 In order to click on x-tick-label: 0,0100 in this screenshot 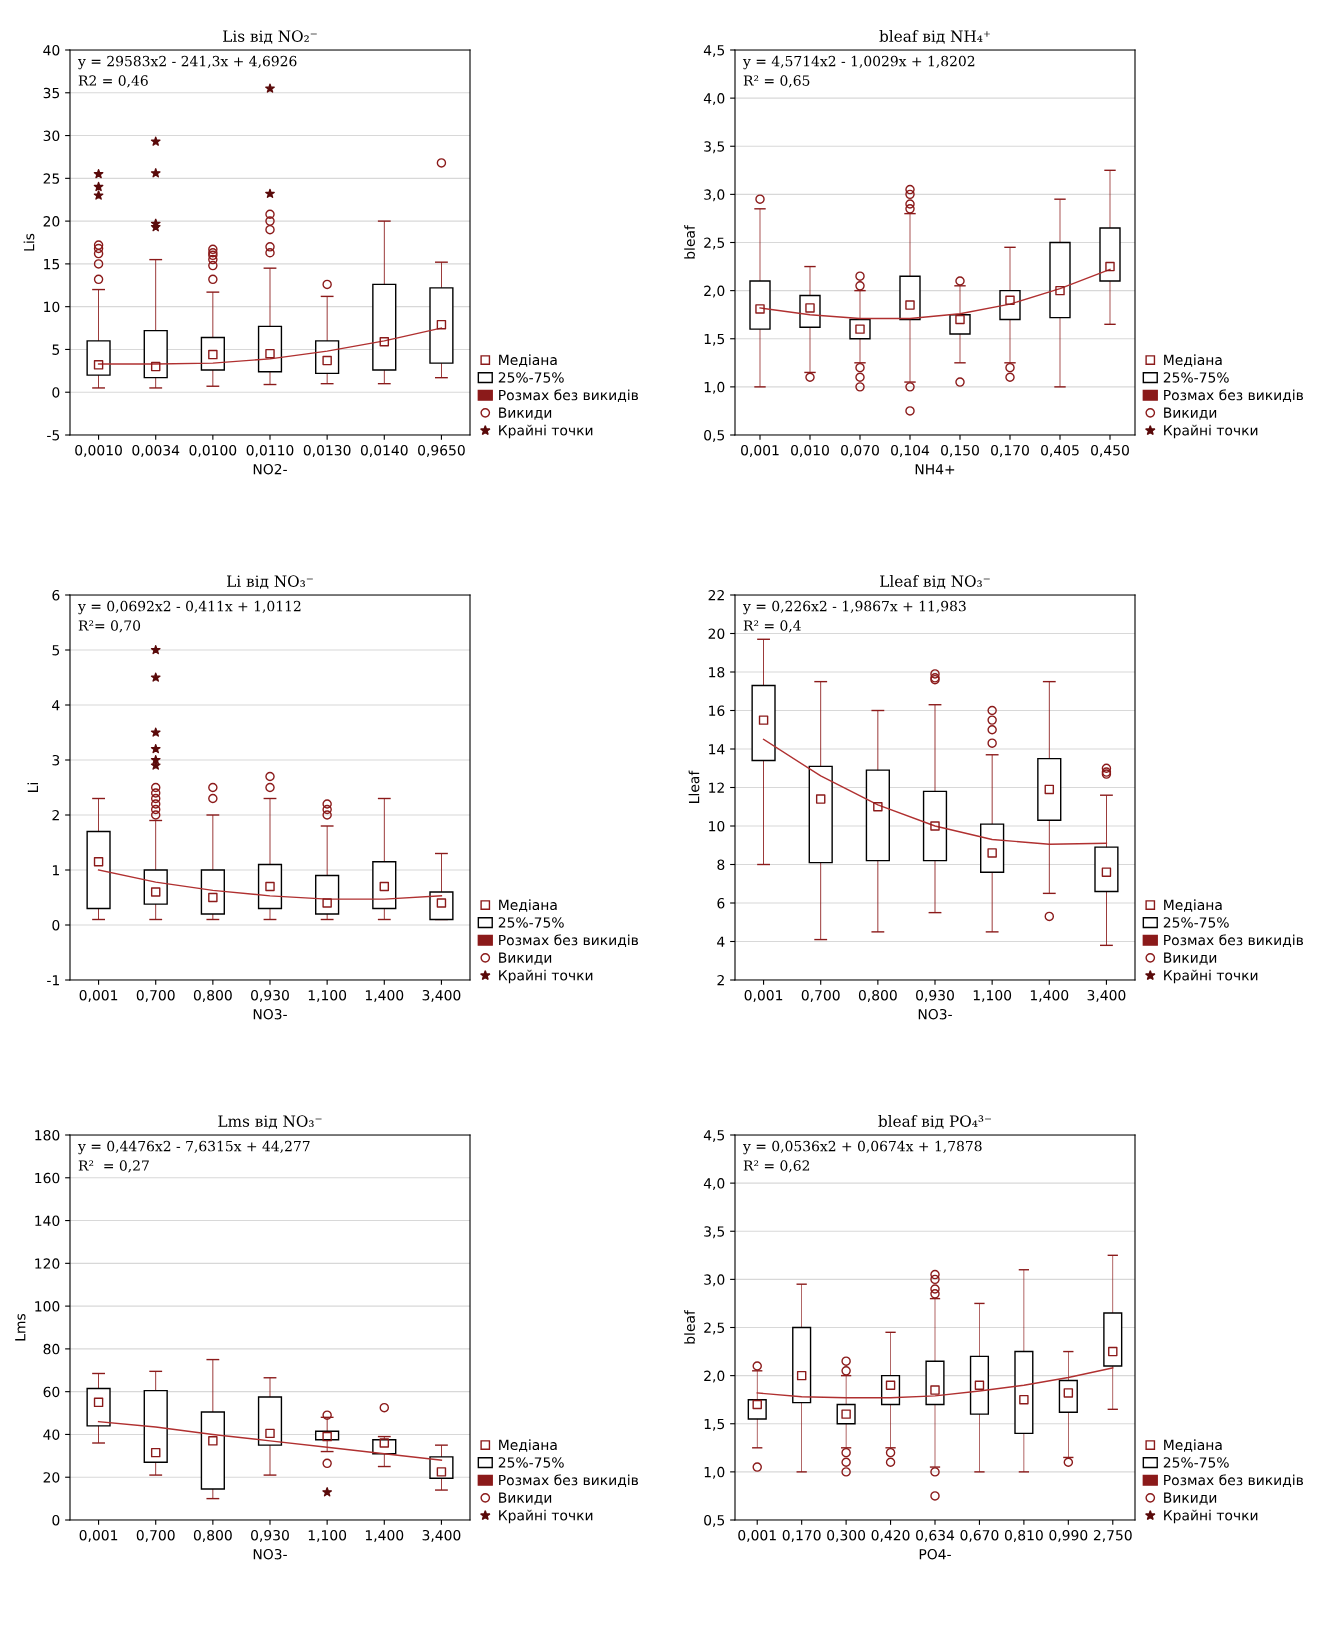, I will do `click(213, 450)`.